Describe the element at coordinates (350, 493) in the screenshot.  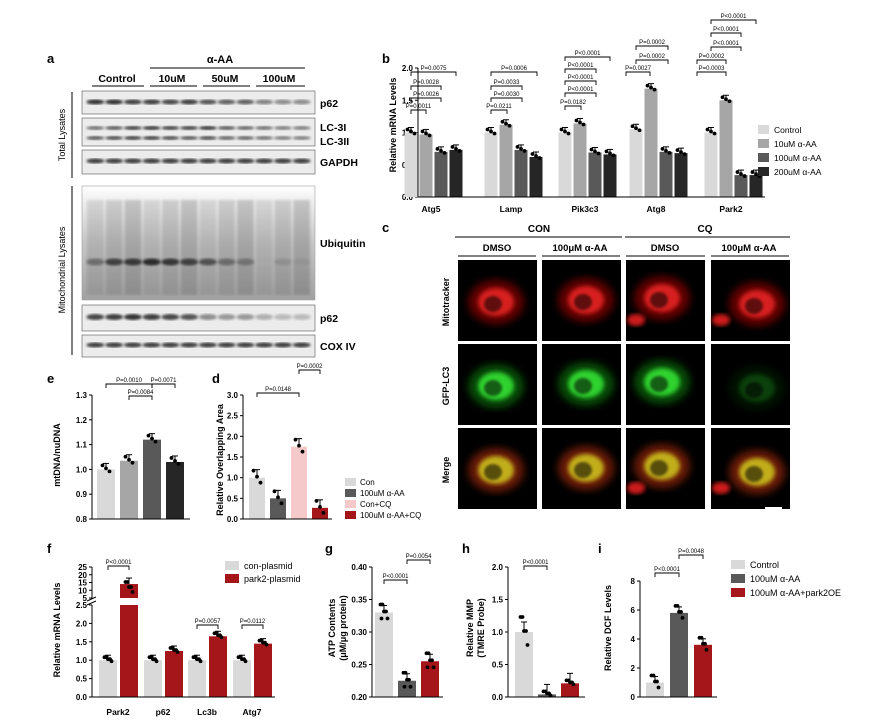
I see `d-legend-swatch` at that location.